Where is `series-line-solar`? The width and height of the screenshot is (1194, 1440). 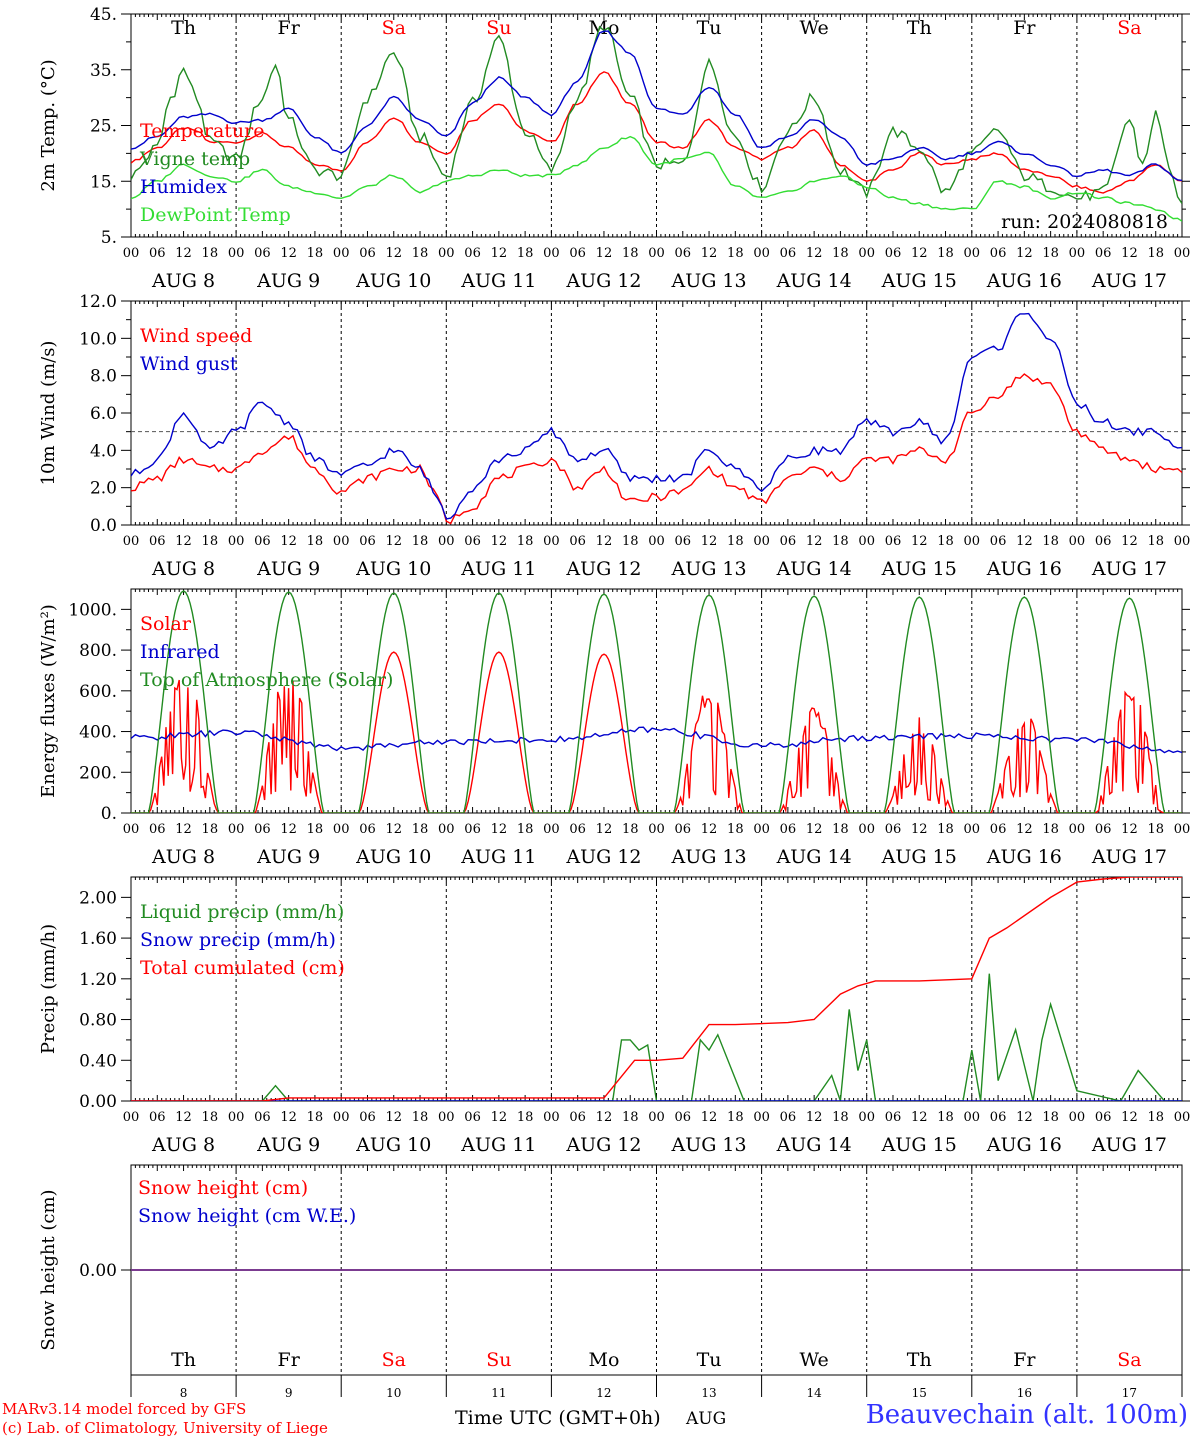
series-line-solar is located at coordinates (656, 732).